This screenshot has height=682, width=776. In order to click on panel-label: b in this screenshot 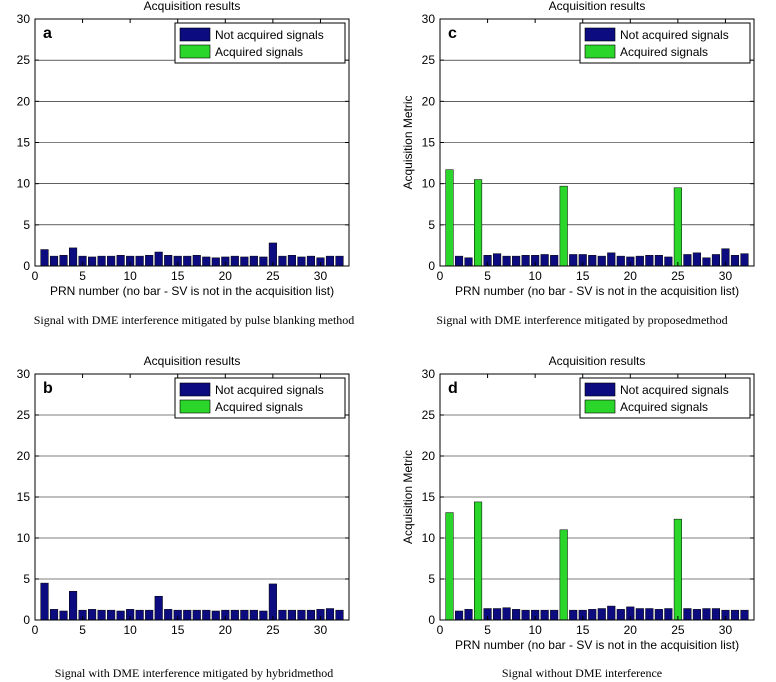, I will do `click(48, 388)`.